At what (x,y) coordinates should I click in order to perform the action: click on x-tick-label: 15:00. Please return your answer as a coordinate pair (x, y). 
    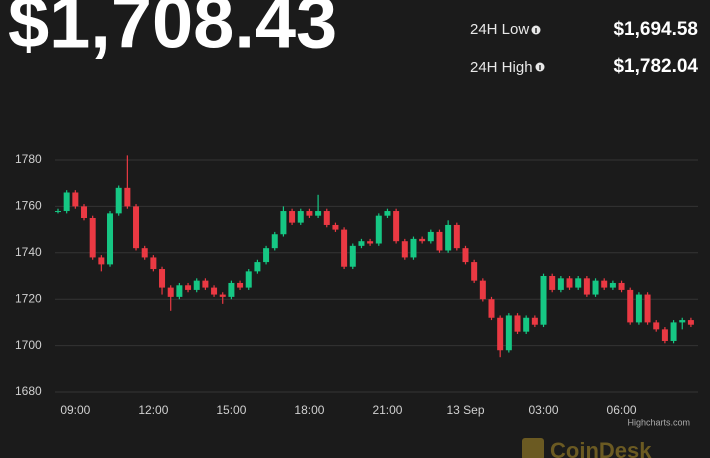
    Looking at the image, I should click on (231, 410).